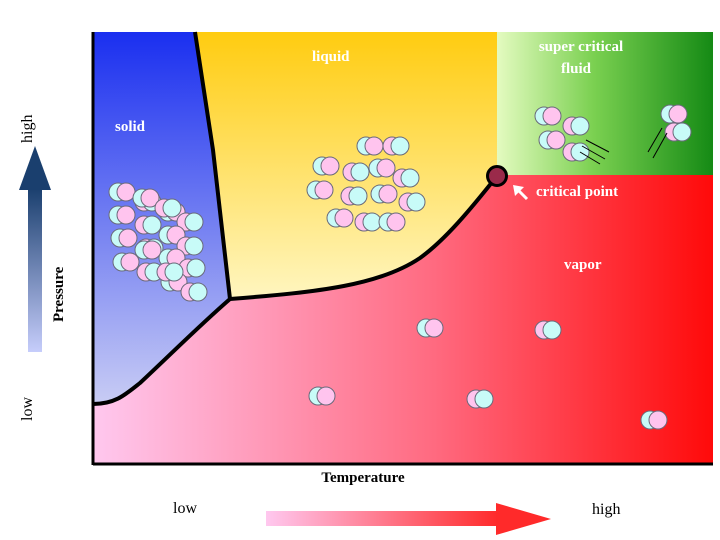 The height and width of the screenshot is (540, 720). I want to click on vapor-molecules, so click(488, 374).